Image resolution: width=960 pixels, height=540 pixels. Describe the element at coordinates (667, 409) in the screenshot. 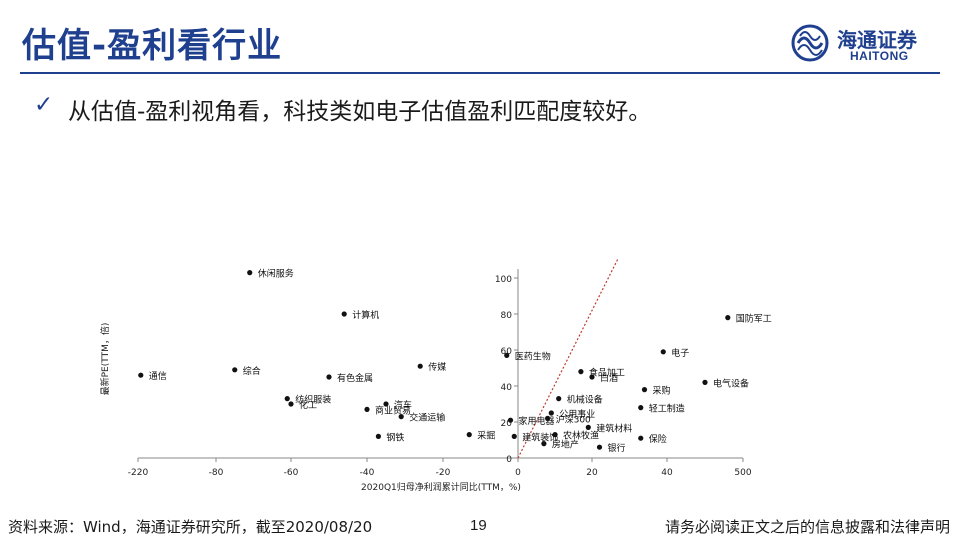

I see `data-point-label: 轻工制造` at that location.